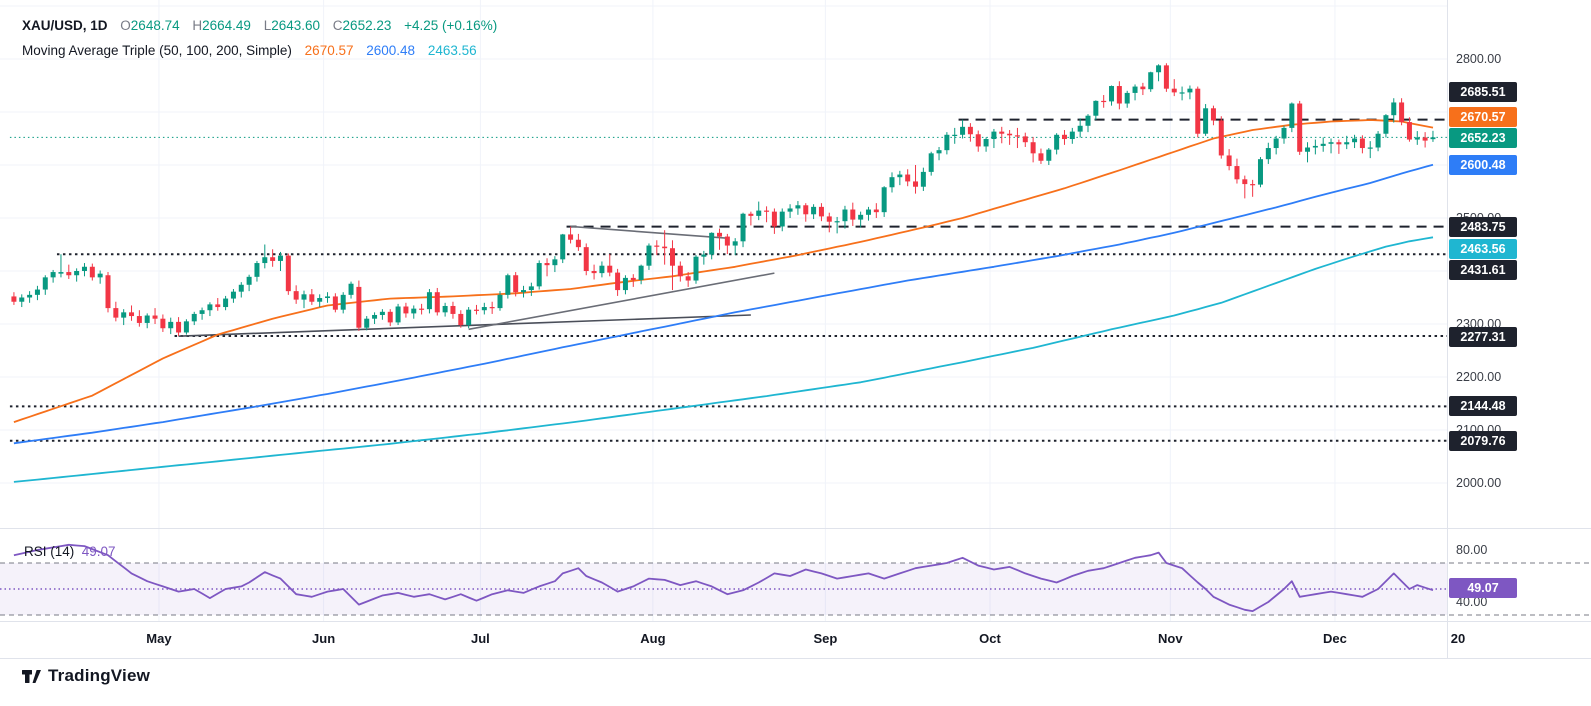 This screenshot has width=1591, height=706. I want to click on time-axis-label: Jul, so click(480, 638).